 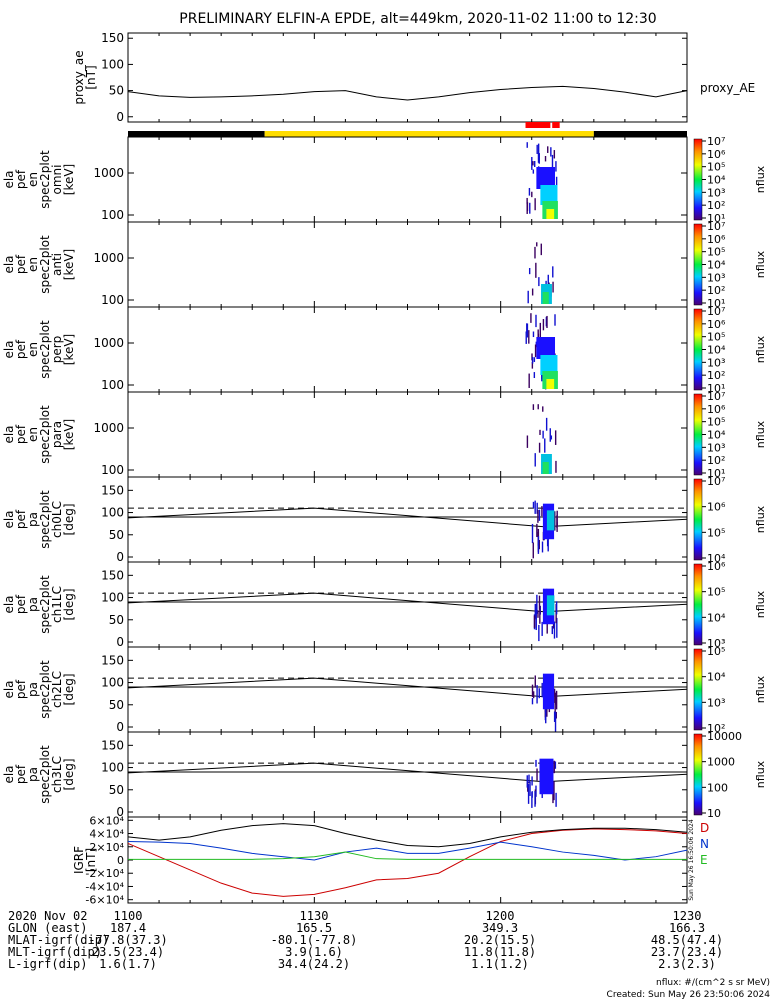 I want to click on footer-row-value: -77.8(37.3), so click(x=127, y=940).